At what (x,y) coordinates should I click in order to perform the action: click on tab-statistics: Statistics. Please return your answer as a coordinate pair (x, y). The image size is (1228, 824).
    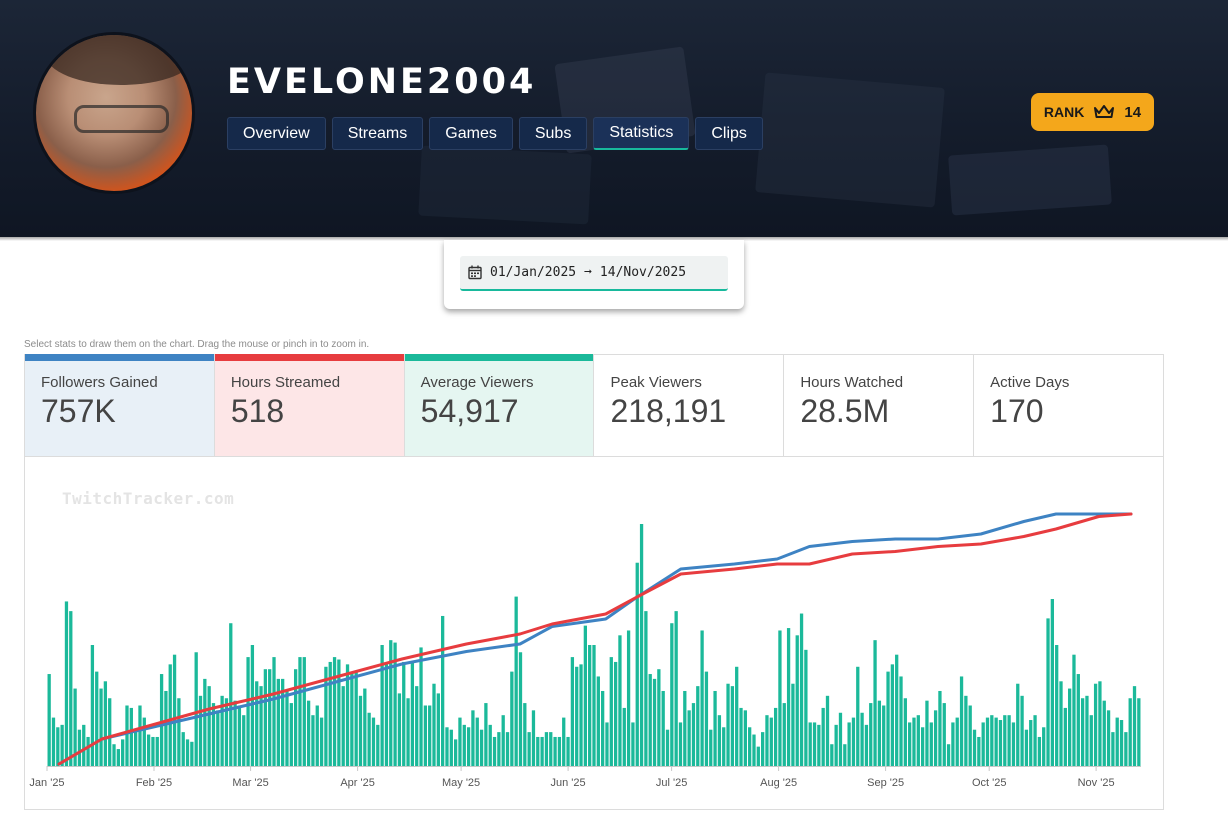
    Looking at the image, I should click on (641, 133).